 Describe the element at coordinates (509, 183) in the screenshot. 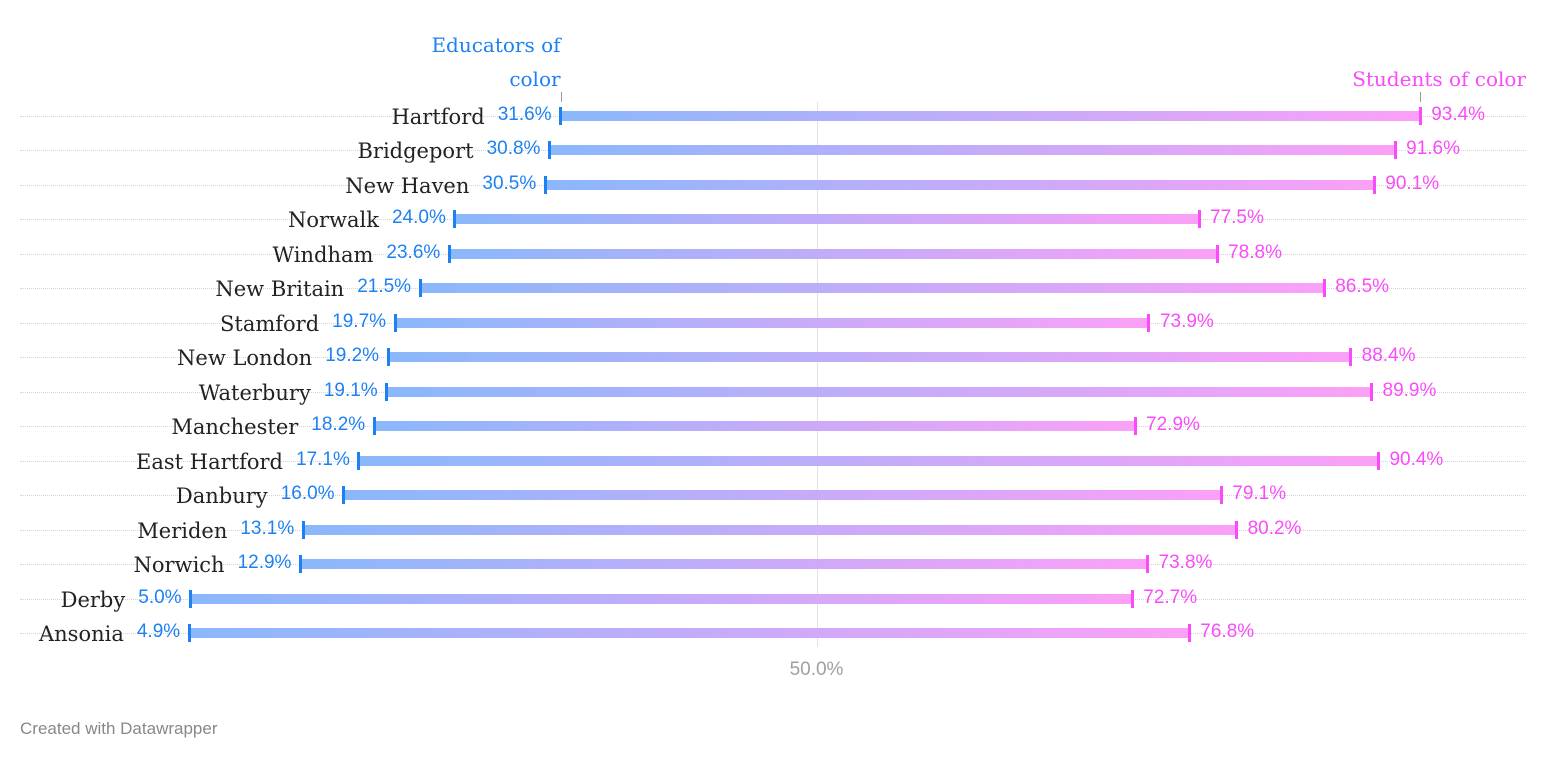

I see `educators-value-label: 30.5%` at that location.